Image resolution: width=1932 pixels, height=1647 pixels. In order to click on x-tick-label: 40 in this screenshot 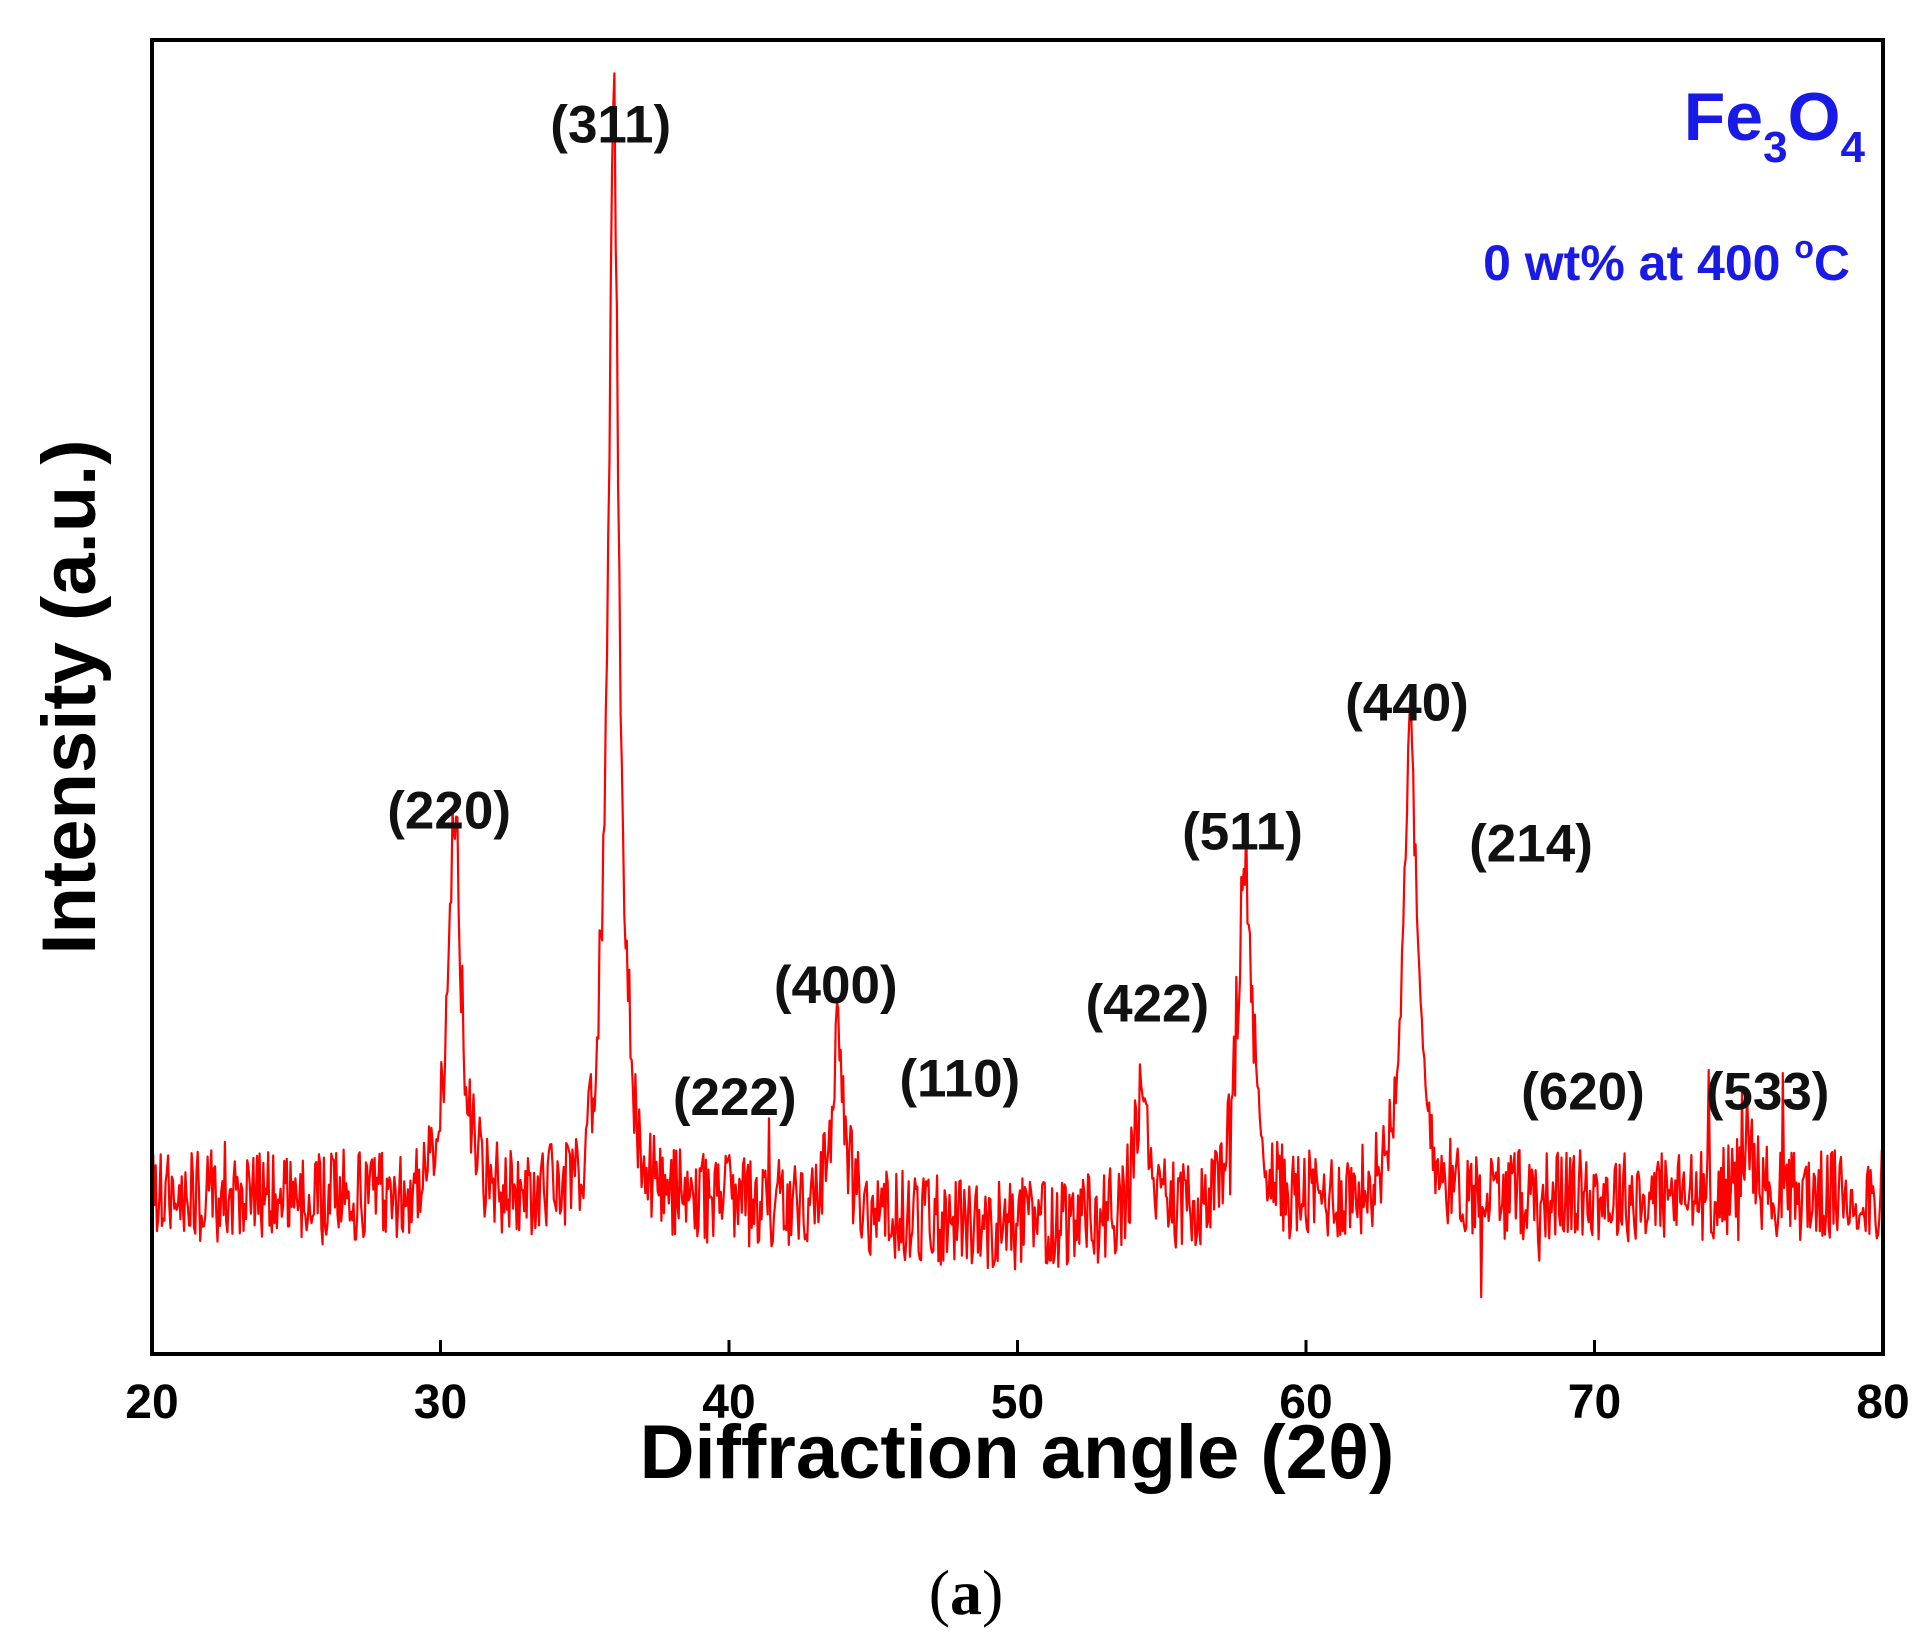, I will do `click(728, 1402)`.